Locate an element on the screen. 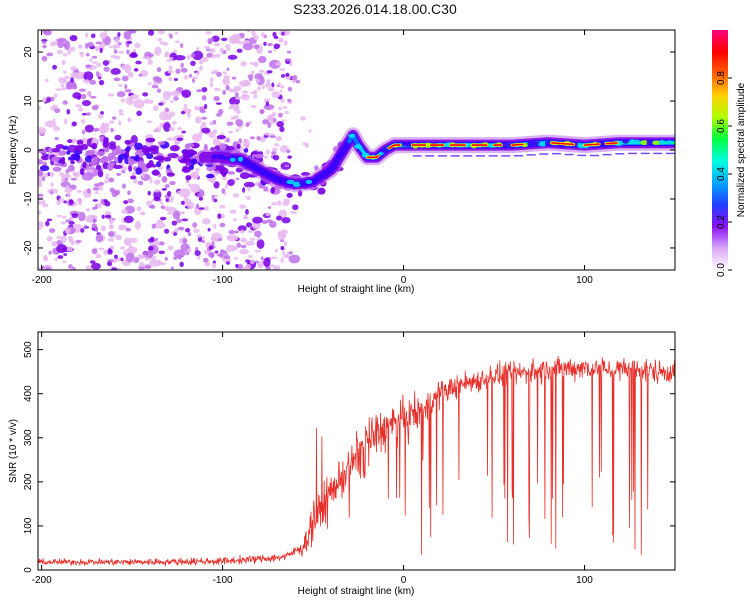 This screenshot has height=600, width=750. snr-xtick-label: -100 is located at coordinates (223, 580).